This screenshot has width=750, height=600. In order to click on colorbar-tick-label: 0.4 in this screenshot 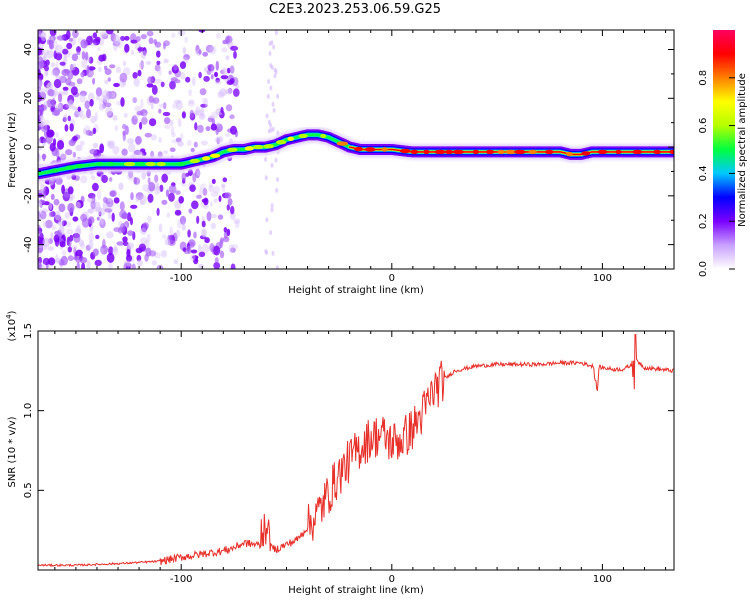, I will do `click(703, 173)`.